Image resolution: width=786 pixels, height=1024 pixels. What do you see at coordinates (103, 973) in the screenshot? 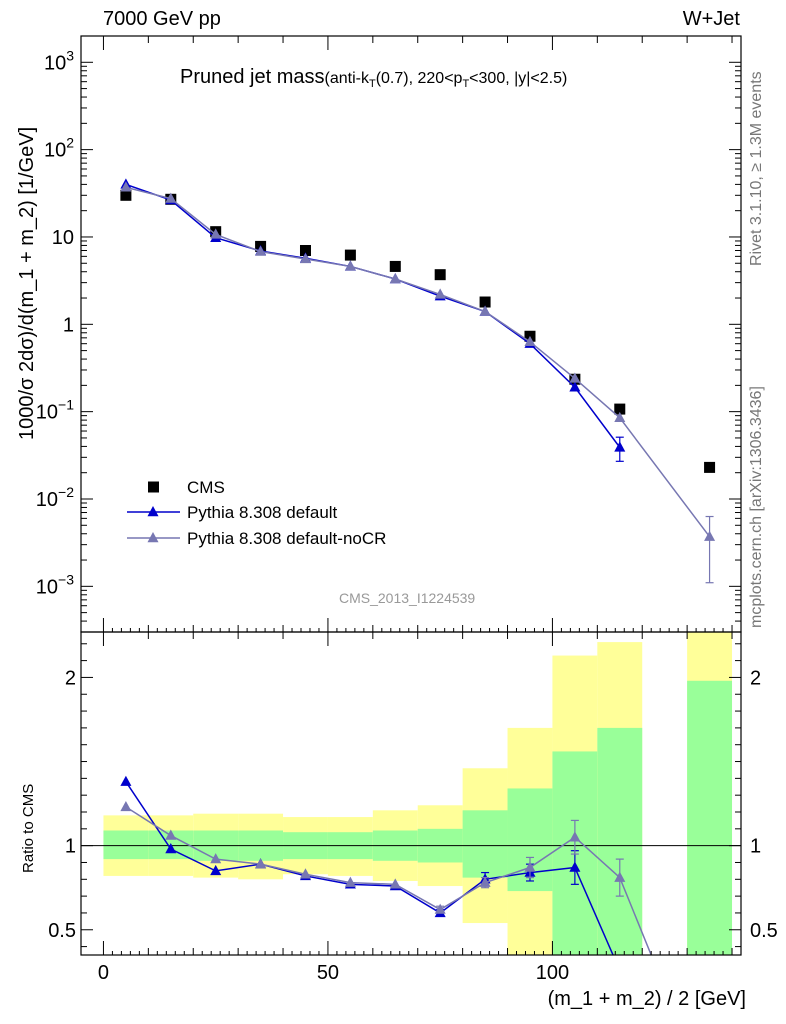
I see `ratio-xtick-label: 0` at bounding box center [103, 973].